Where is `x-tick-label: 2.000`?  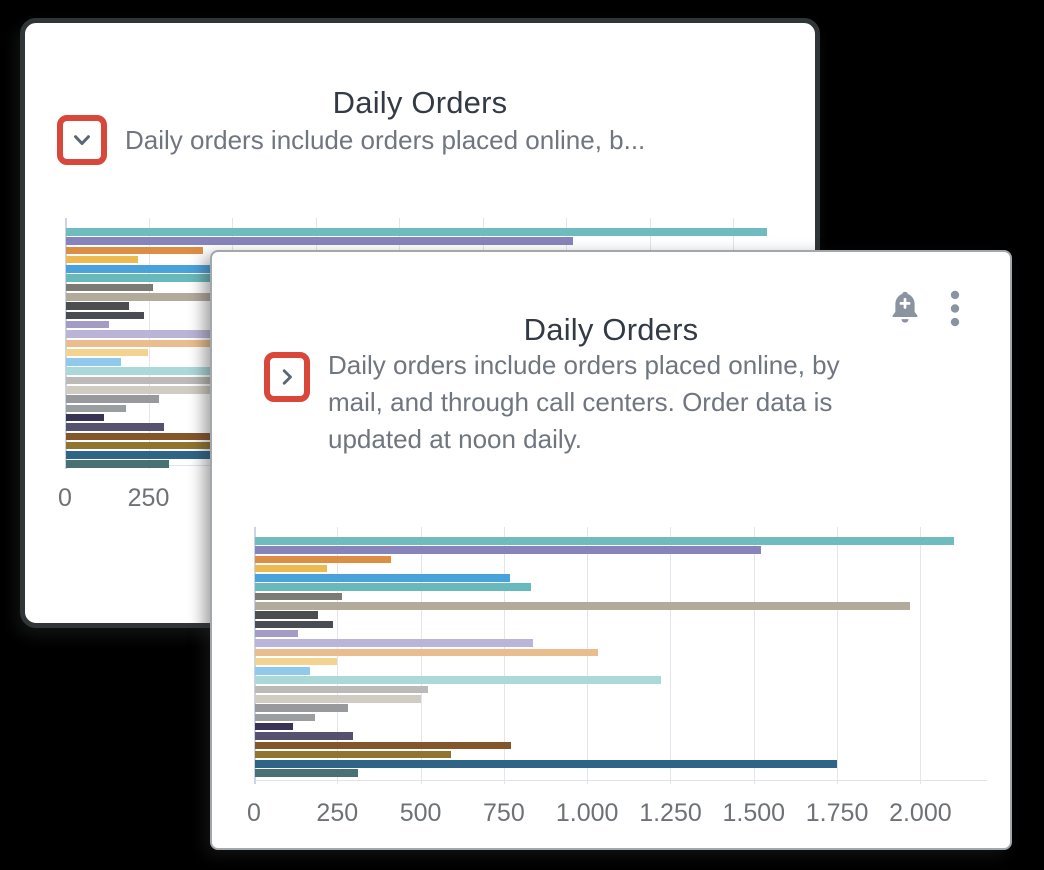 x-tick-label: 2.000 is located at coordinates (920, 813).